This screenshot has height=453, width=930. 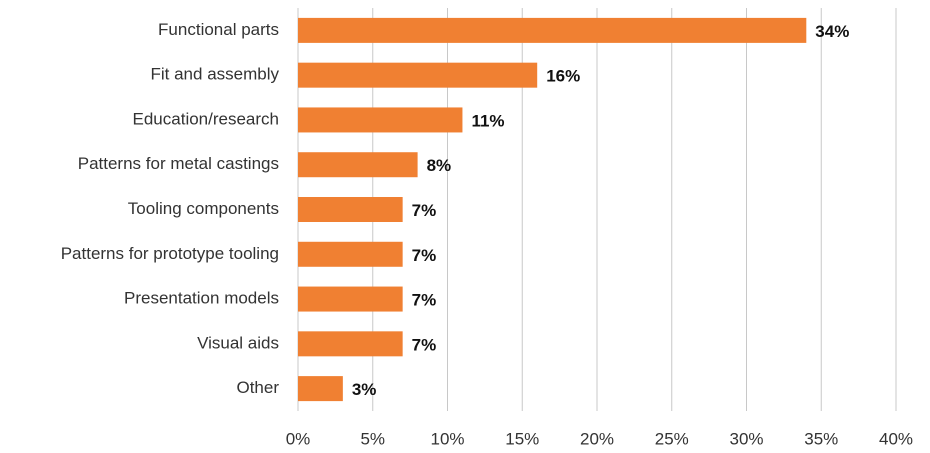 What do you see at coordinates (372, 438) in the screenshot?
I see `x-tick-label: 5%` at bounding box center [372, 438].